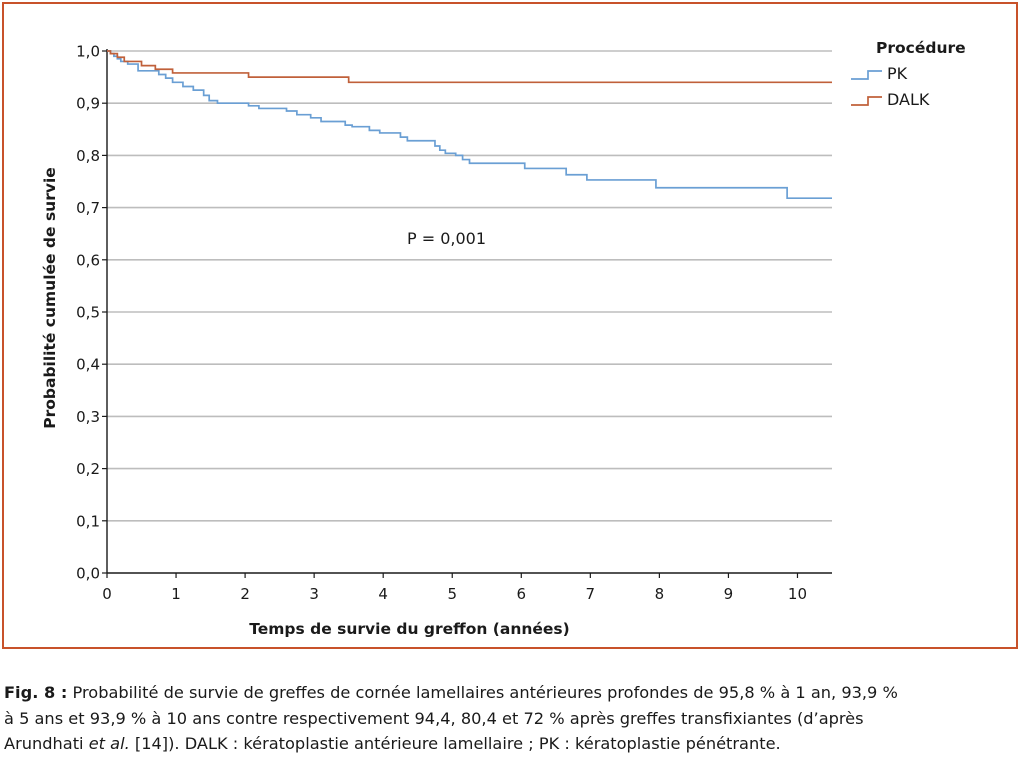  I want to click on y-tick-label: 0,7, so click(88, 208).